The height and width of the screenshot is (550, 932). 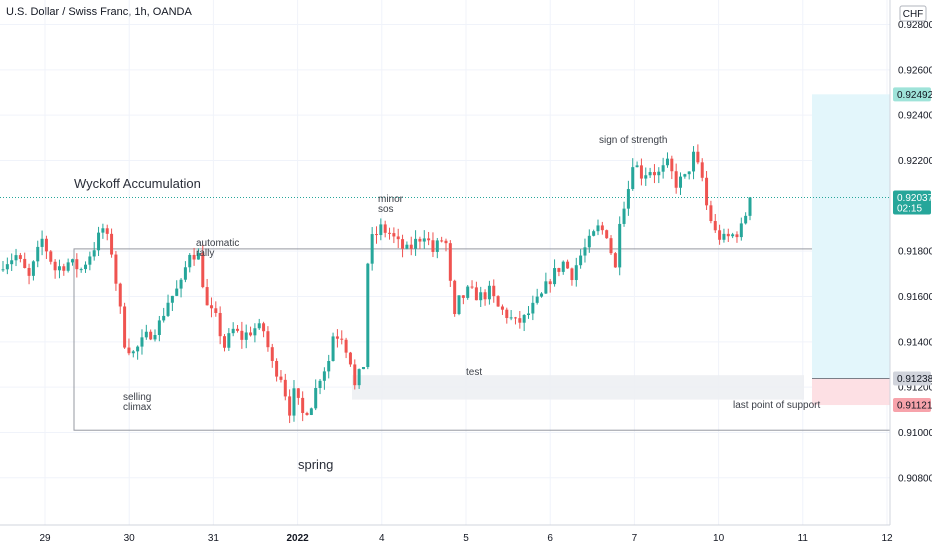 What do you see at coordinates (803, 538) in the screenshot?
I see `x-tick-label: 11` at bounding box center [803, 538].